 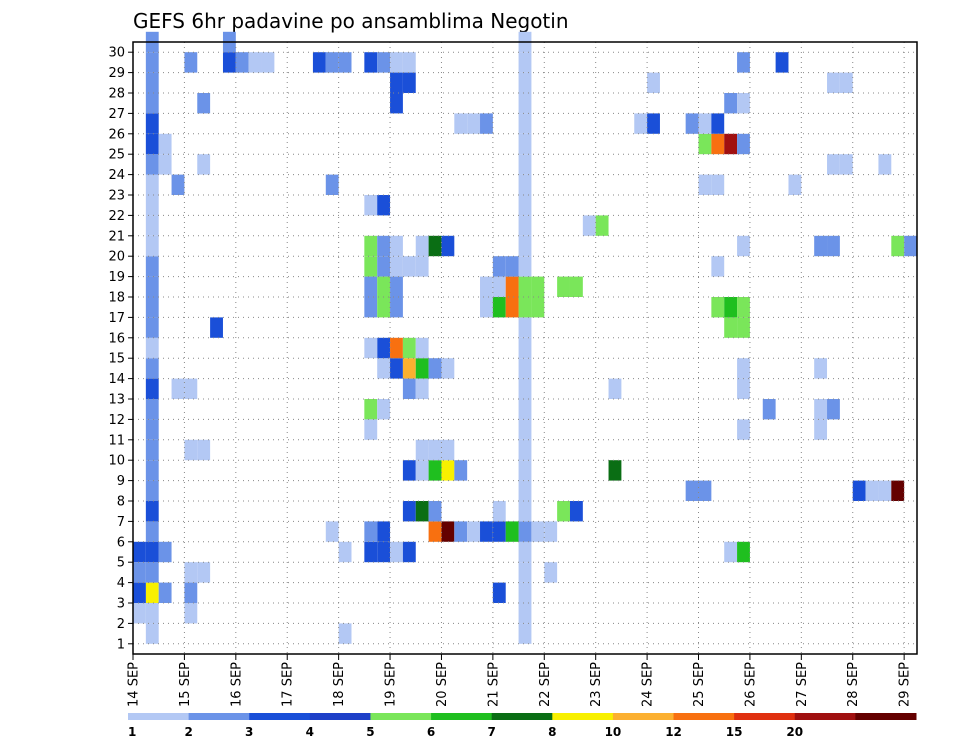 I want to click on y-tick-label: 15, so click(x=116, y=359).